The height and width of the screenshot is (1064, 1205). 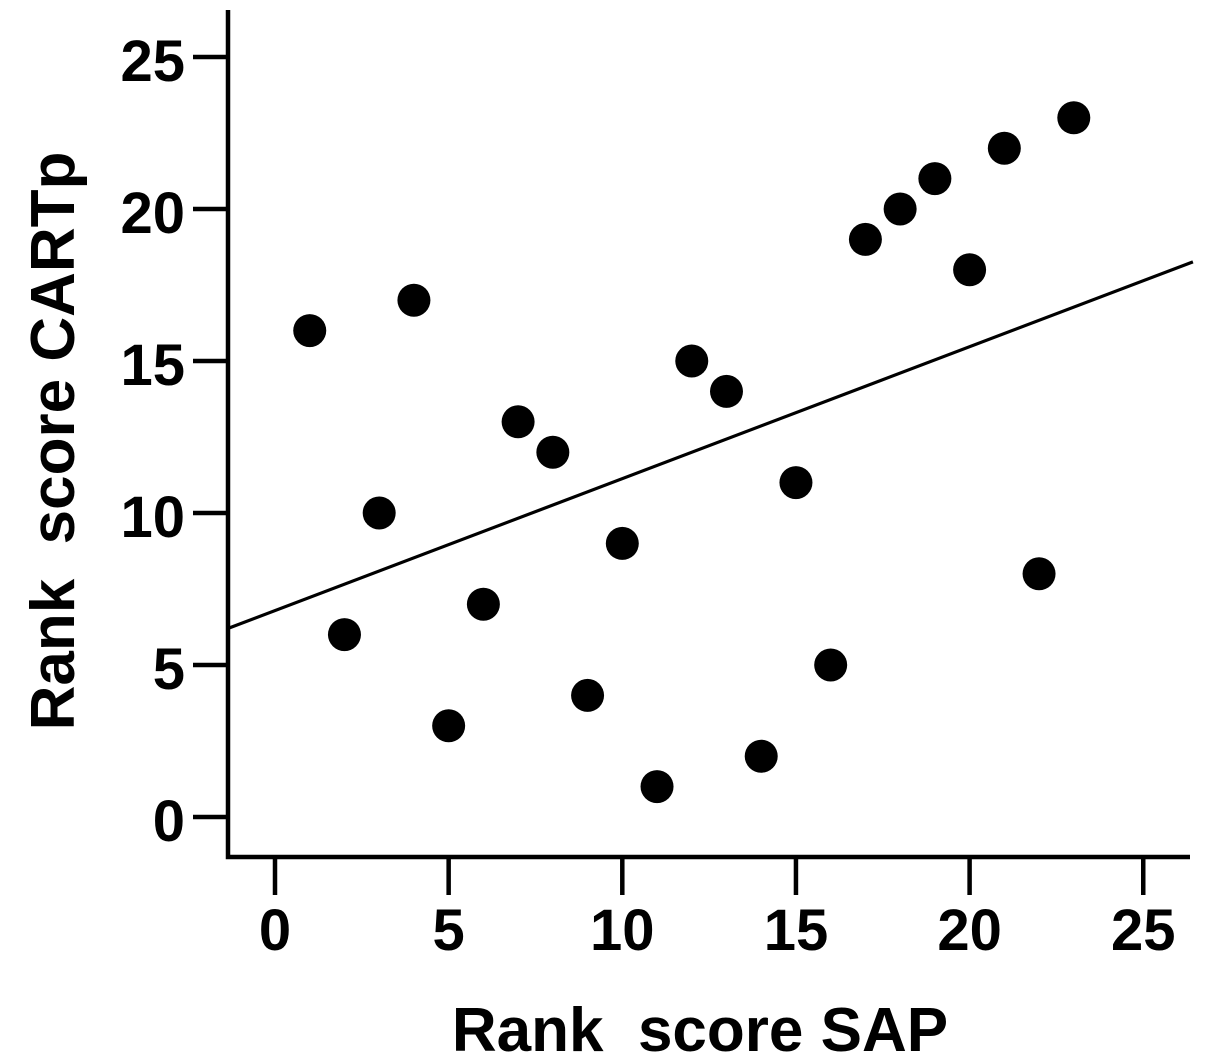 I want to click on y-tick-label: 5, so click(x=169, y=669).